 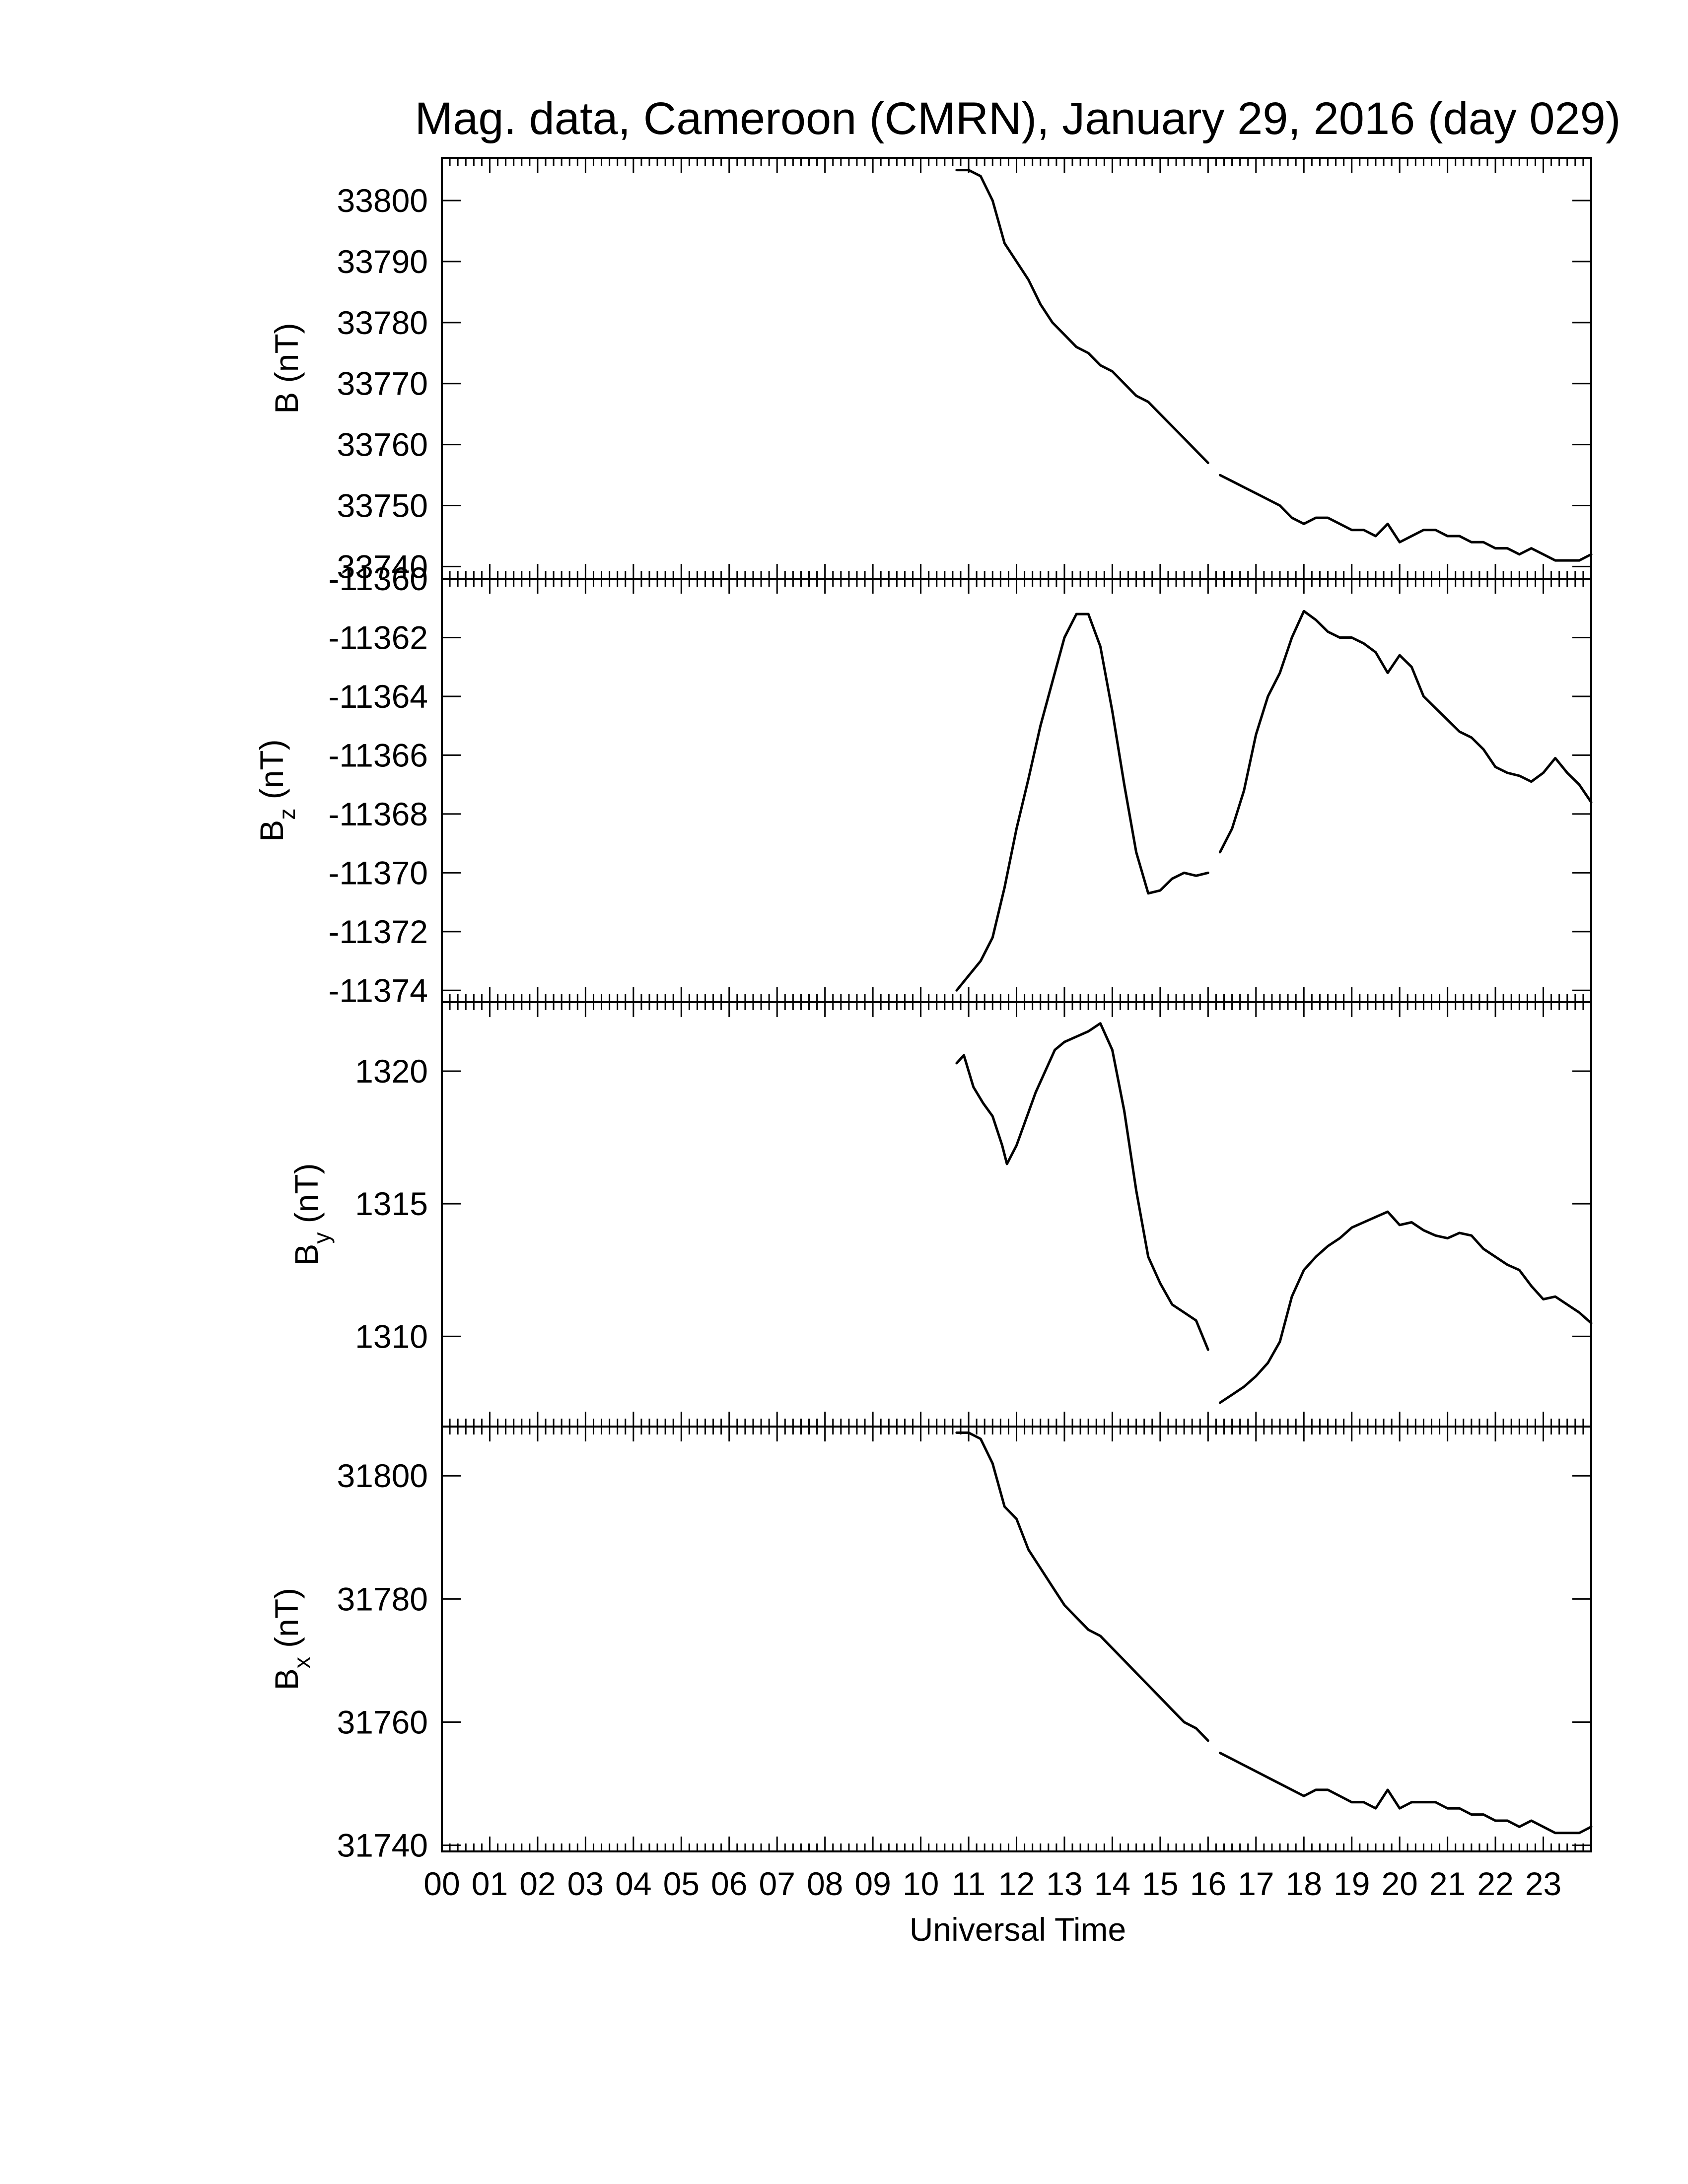 What do you see at coordinates (382, 1475) in the screenshot?
I see `y-tick-label: 31800` at bounding box center [382, 1475].